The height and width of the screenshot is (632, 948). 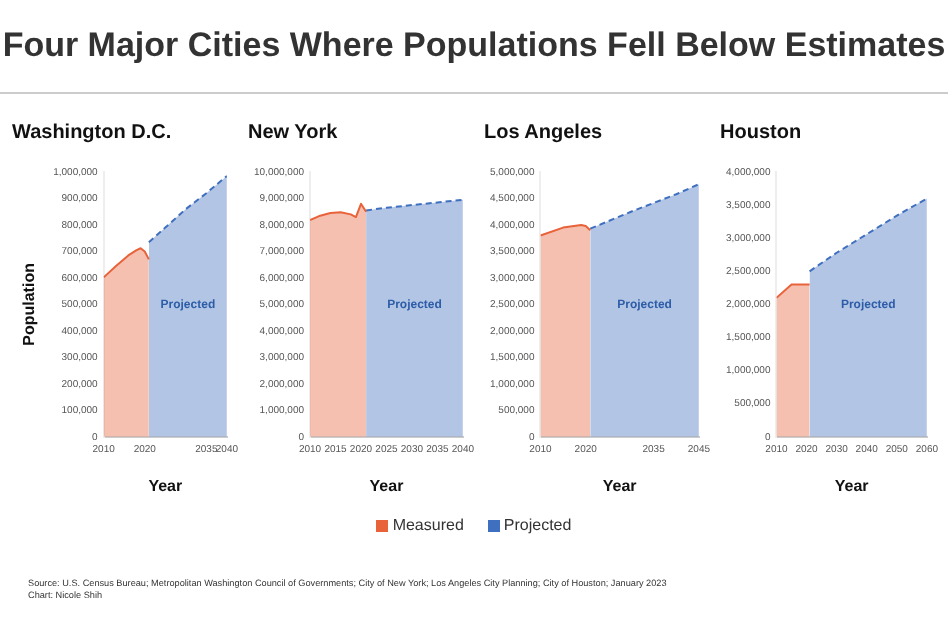 What do you see at coordinates (761, 132) in the screenshot?
I see `chart-subtitle: Houston` at bounding box center [761, 132].